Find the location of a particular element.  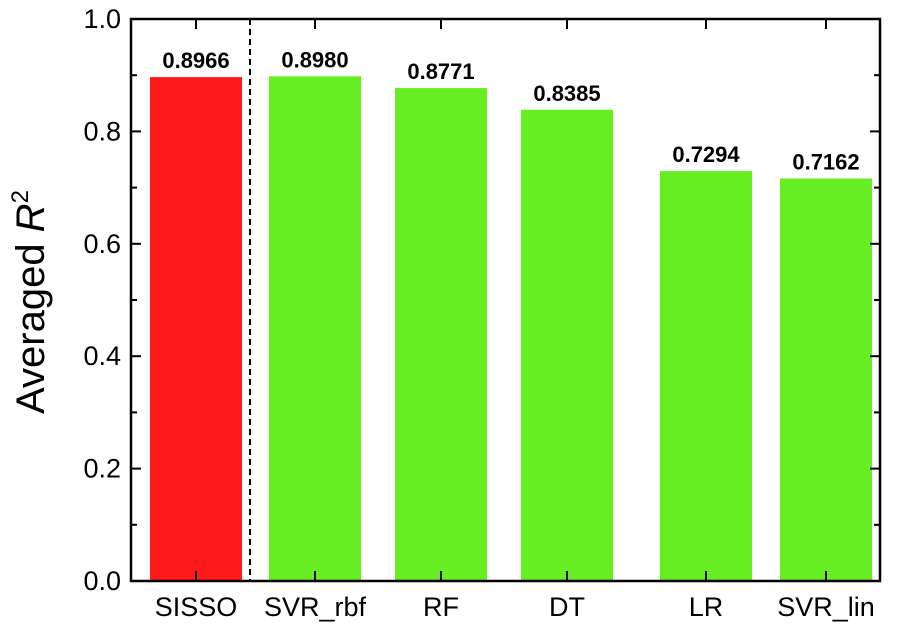

y-tick-label: 0.2 is located at coordinates (102, 469).